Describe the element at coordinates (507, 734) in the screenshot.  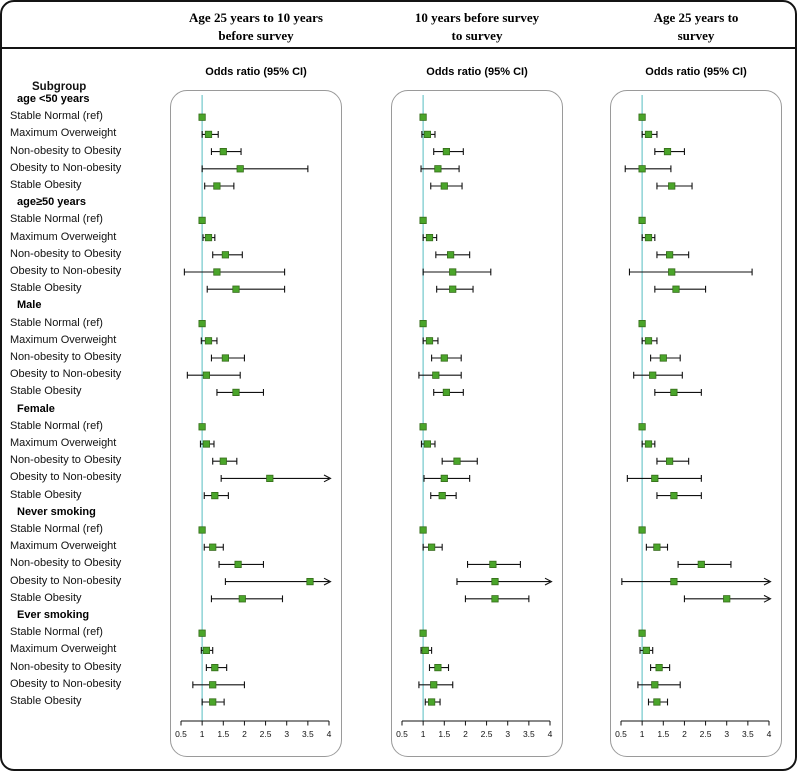
I see `x-tick-label: 3` at that location.